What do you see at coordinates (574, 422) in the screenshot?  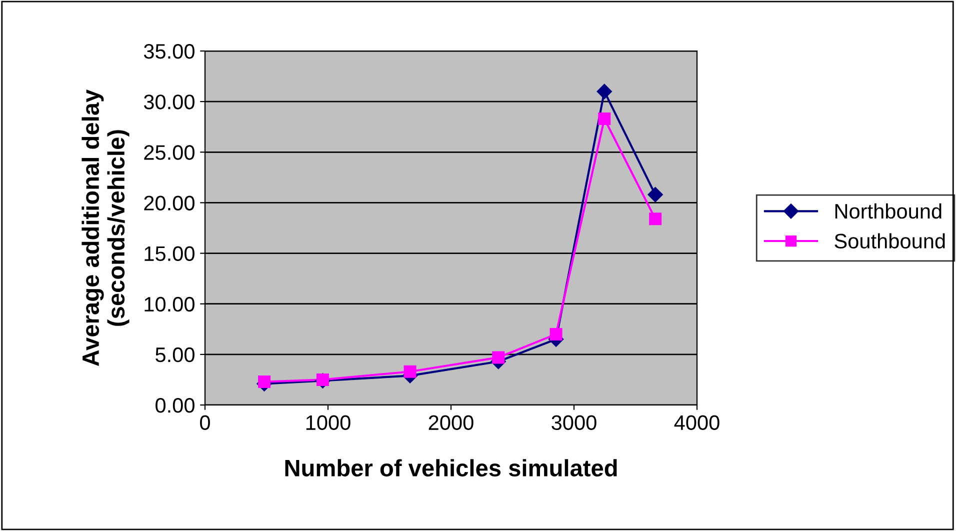 I see `x-tick-label: 3000` at bounding box center [574, 422].